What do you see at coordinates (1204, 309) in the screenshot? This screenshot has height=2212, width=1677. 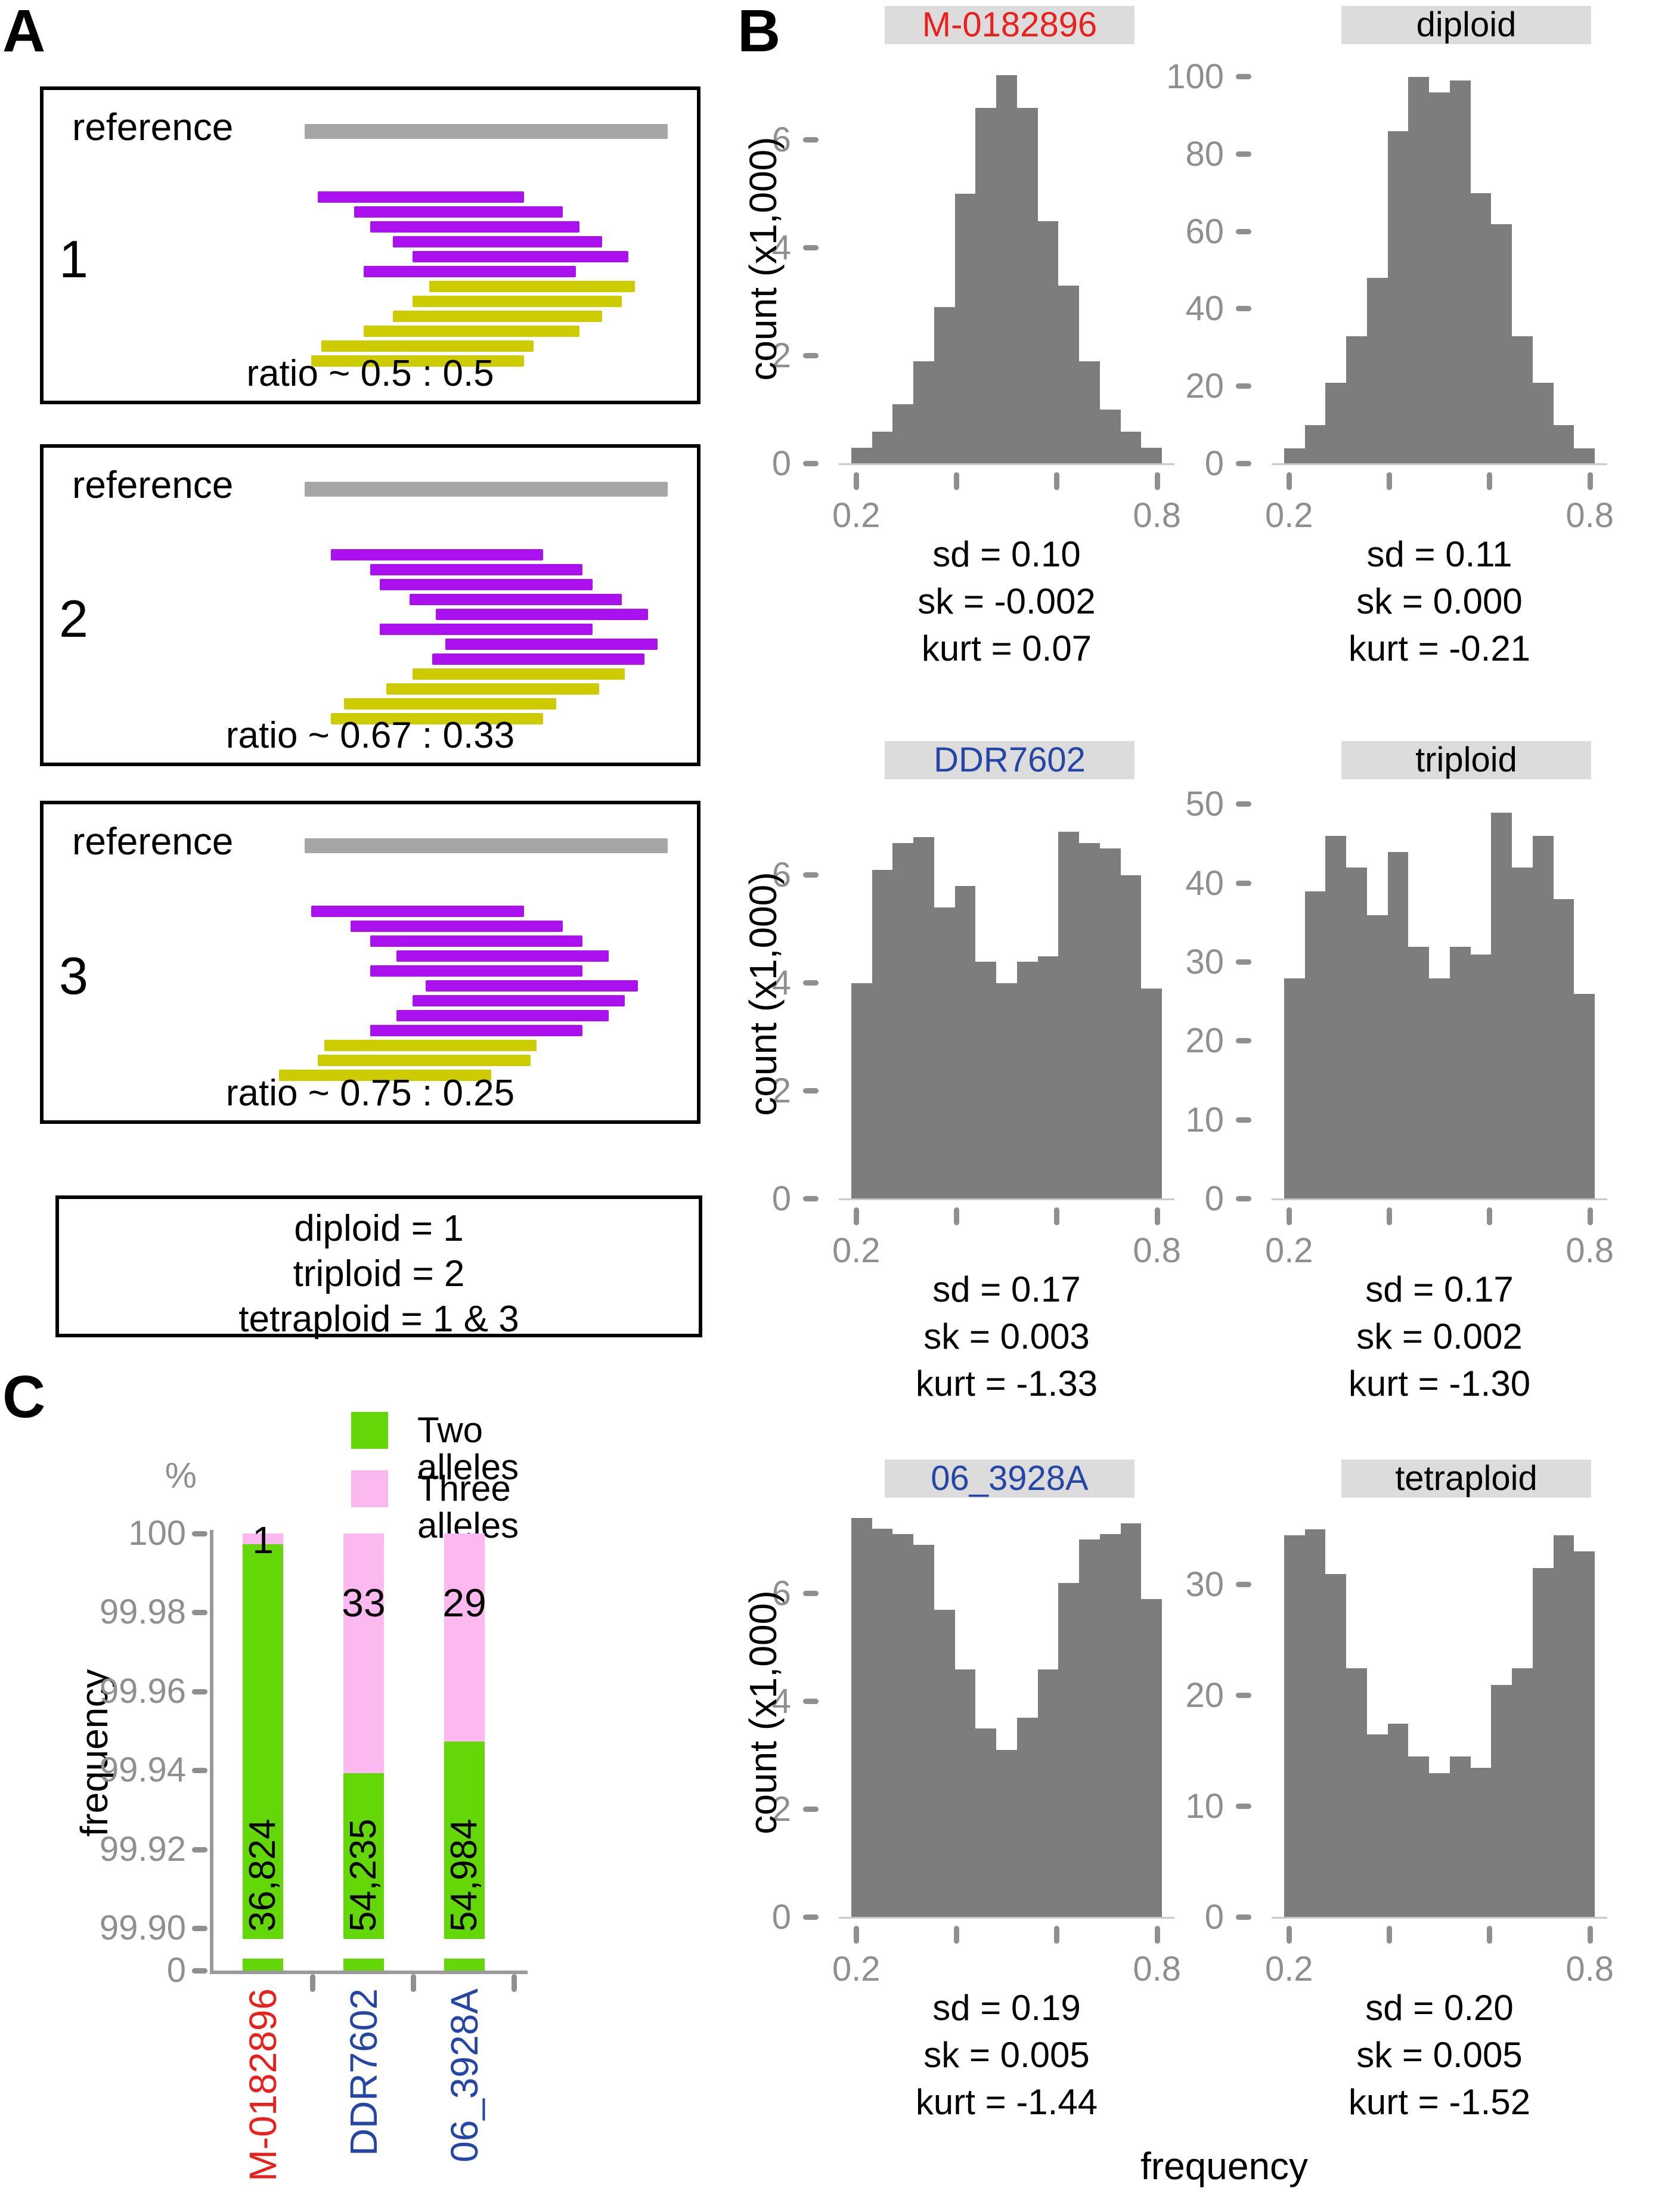 I see `y-tick-label: 40` at bounding box center [1204, 309].